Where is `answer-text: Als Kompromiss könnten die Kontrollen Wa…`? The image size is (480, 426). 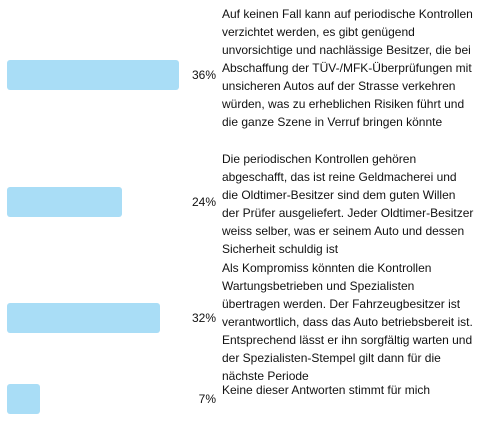
answer-text: Als Kompromiss könnten die Kontrollen Wa… is located at coordinates (347, 322).